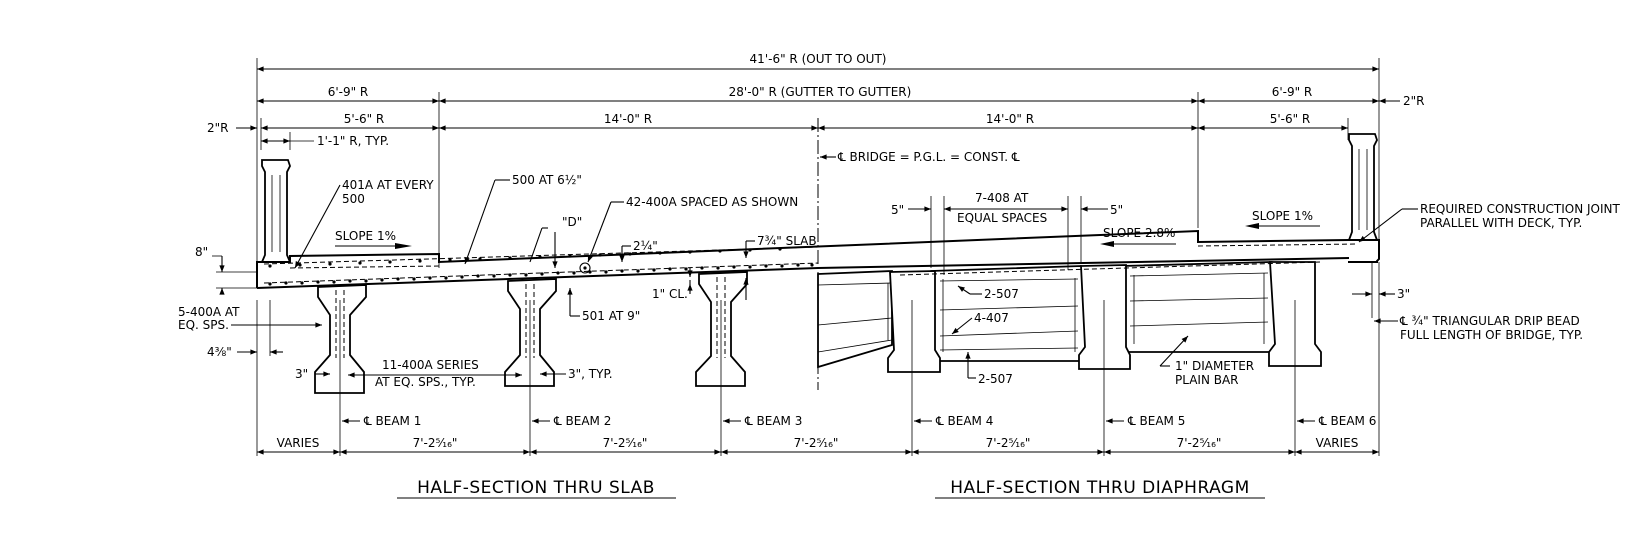 Image resolution: width=1629 pixels, height=557 pixels. I want to click on dim-bottom-varies-right: VARIES, so click(1337, 443).